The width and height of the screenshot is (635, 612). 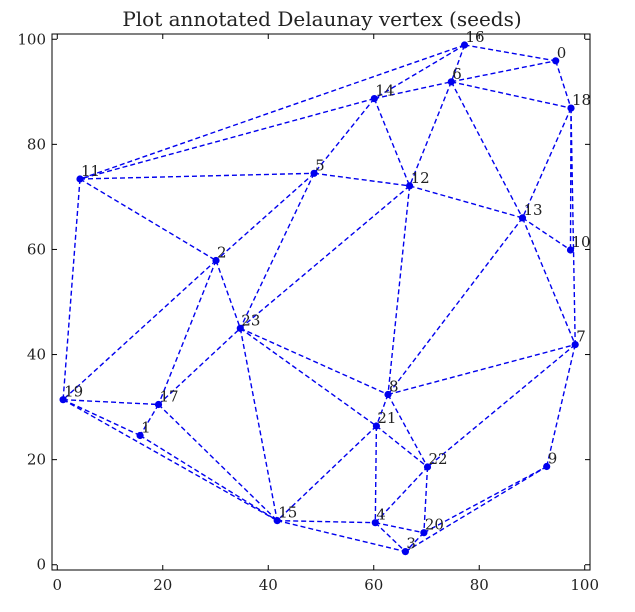 I want to click on seed-label-22: 22, so click(x=438, y=459).